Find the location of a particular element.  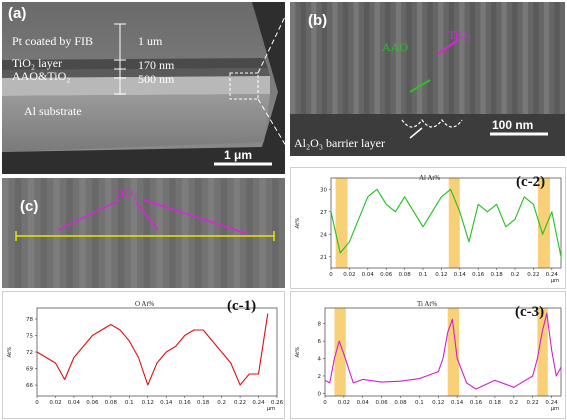

panel-c-graphics is located at coordinates (143, 233).